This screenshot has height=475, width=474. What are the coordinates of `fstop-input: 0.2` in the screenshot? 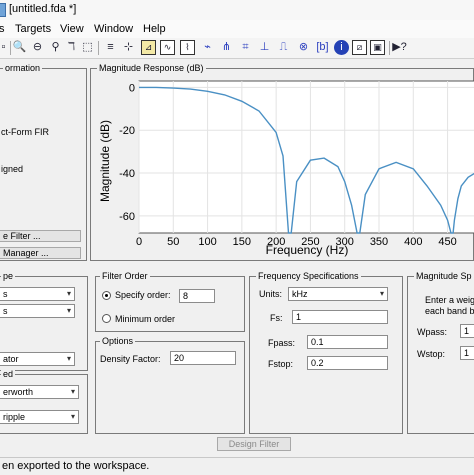 It's located at (347, 363).